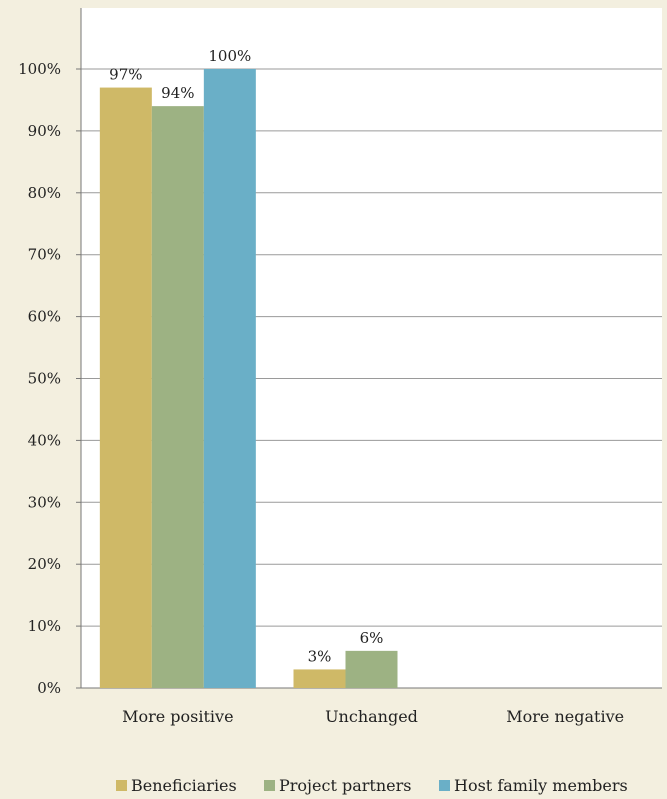 This screenshot has height=799, width=667. I want to click on legend-item: Host family members, so click(533, 785).